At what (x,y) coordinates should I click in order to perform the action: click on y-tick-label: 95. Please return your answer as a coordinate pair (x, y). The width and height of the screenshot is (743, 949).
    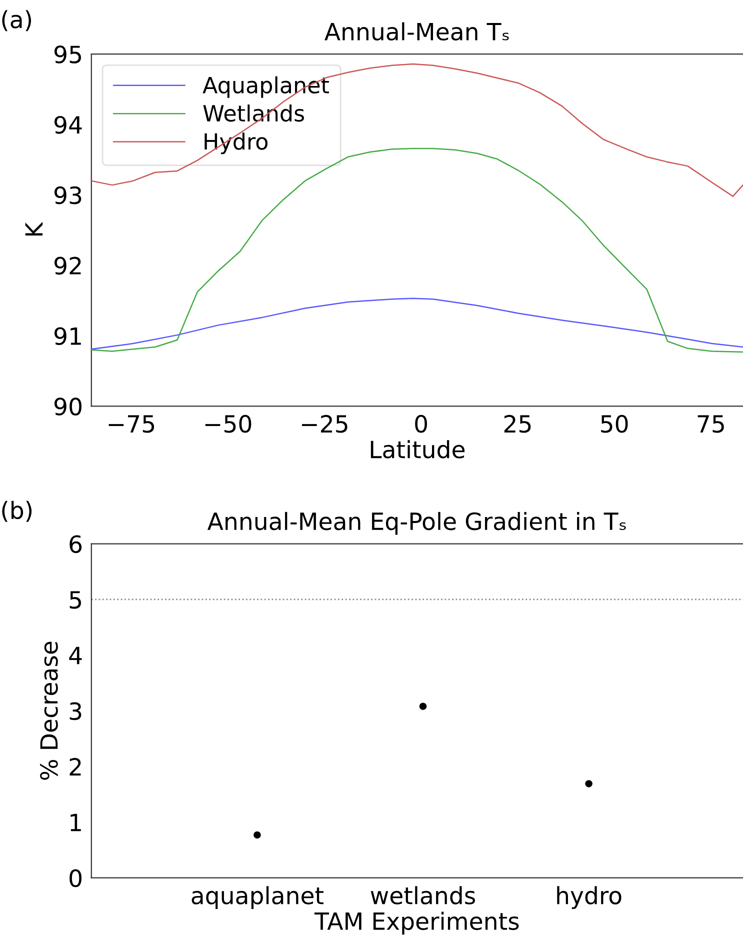
    Looking at the image, I should click on (67, 55).